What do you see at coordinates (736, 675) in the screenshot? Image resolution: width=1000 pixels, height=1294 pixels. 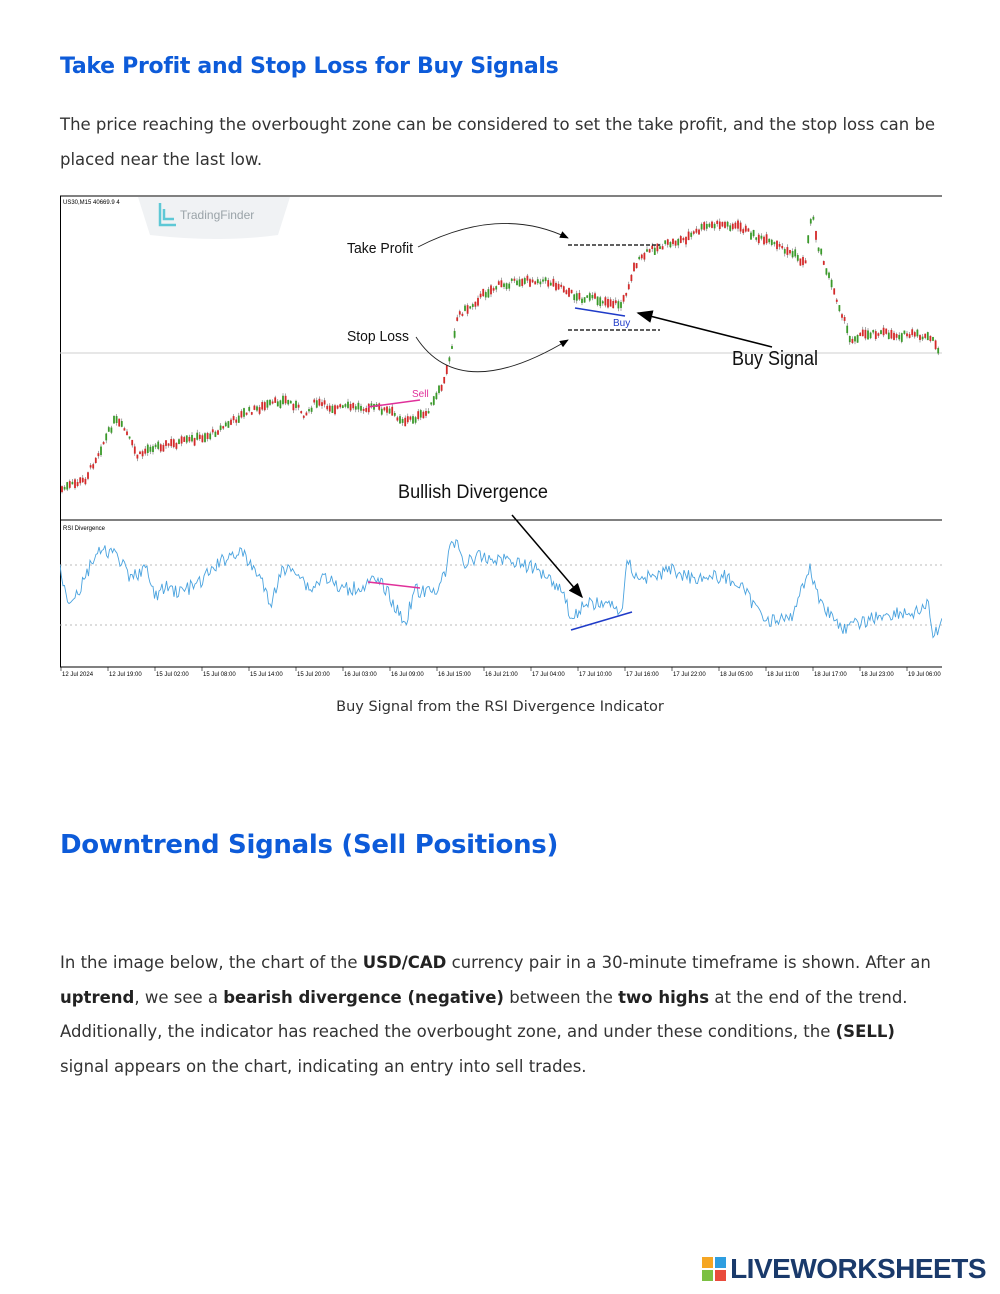 I see `time-label: 18 Jul 05:00` at bounding box center [736, 675].